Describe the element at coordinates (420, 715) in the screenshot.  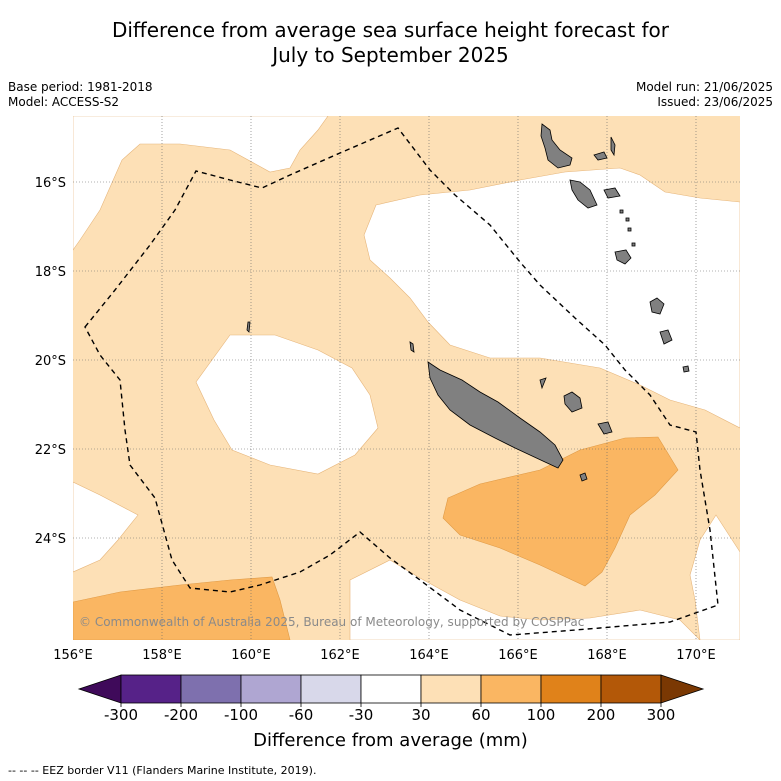
I see `colorbar-tick-label: 30` at that location.